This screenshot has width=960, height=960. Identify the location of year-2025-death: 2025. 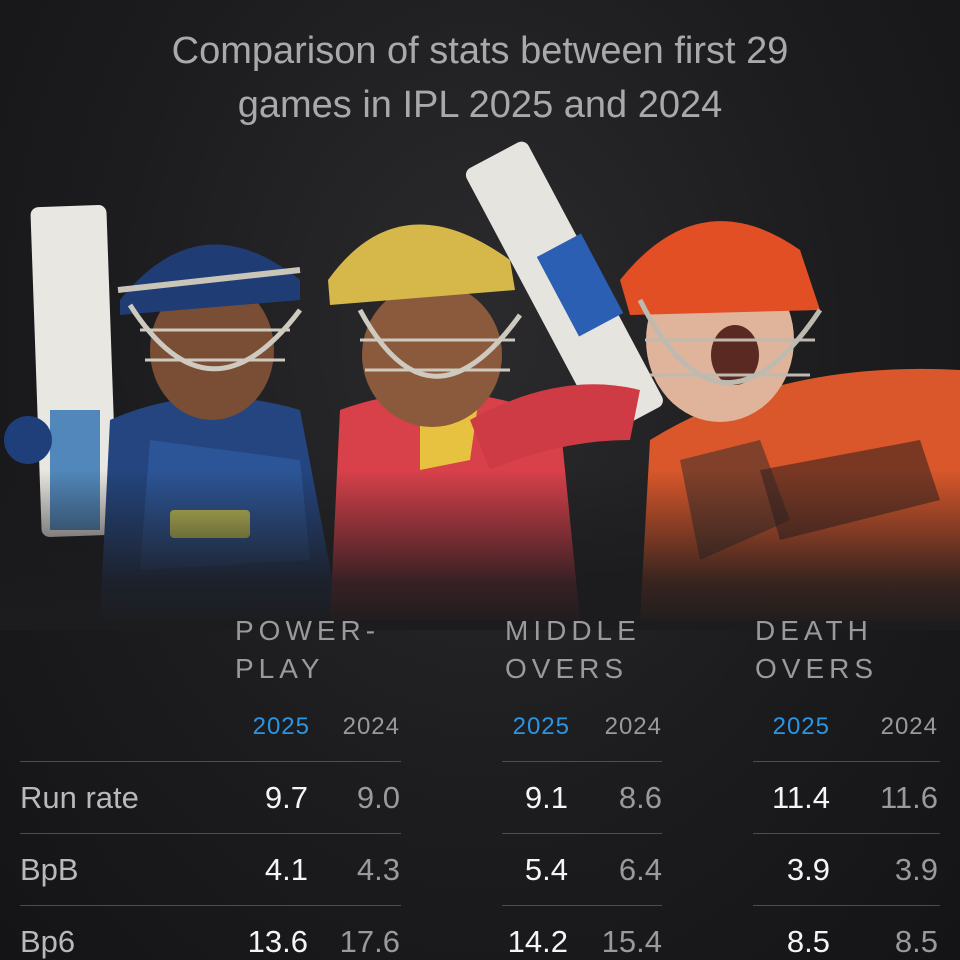
(801, 726).